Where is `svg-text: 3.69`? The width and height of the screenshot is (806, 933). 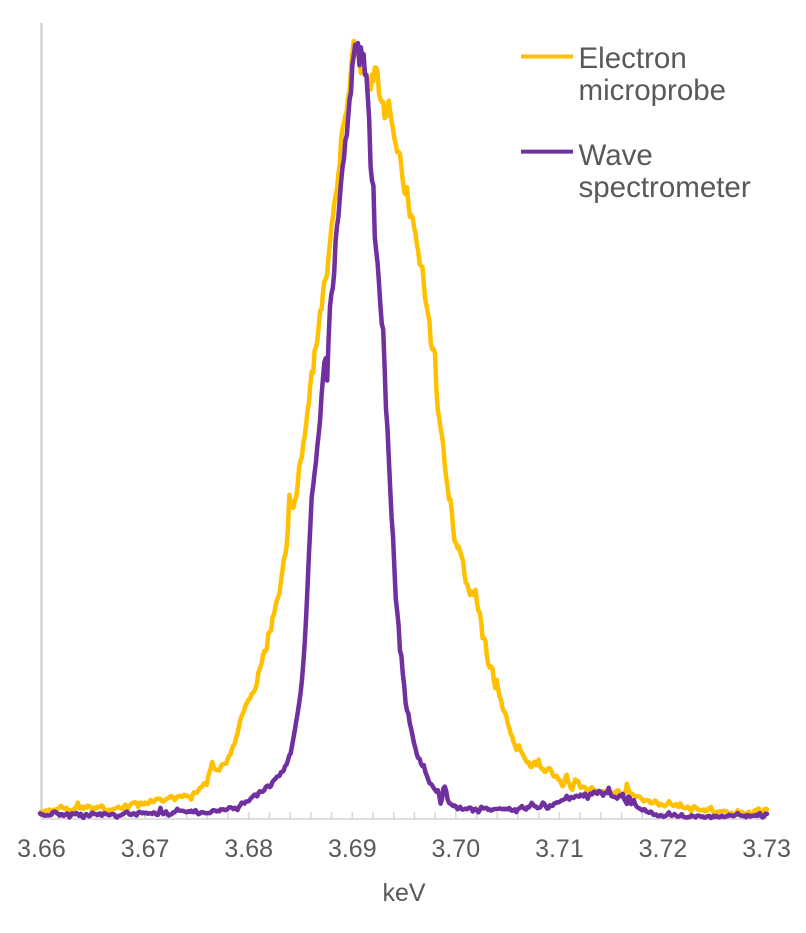 svg-text: 3.69 is located at coordinates (352, 849).